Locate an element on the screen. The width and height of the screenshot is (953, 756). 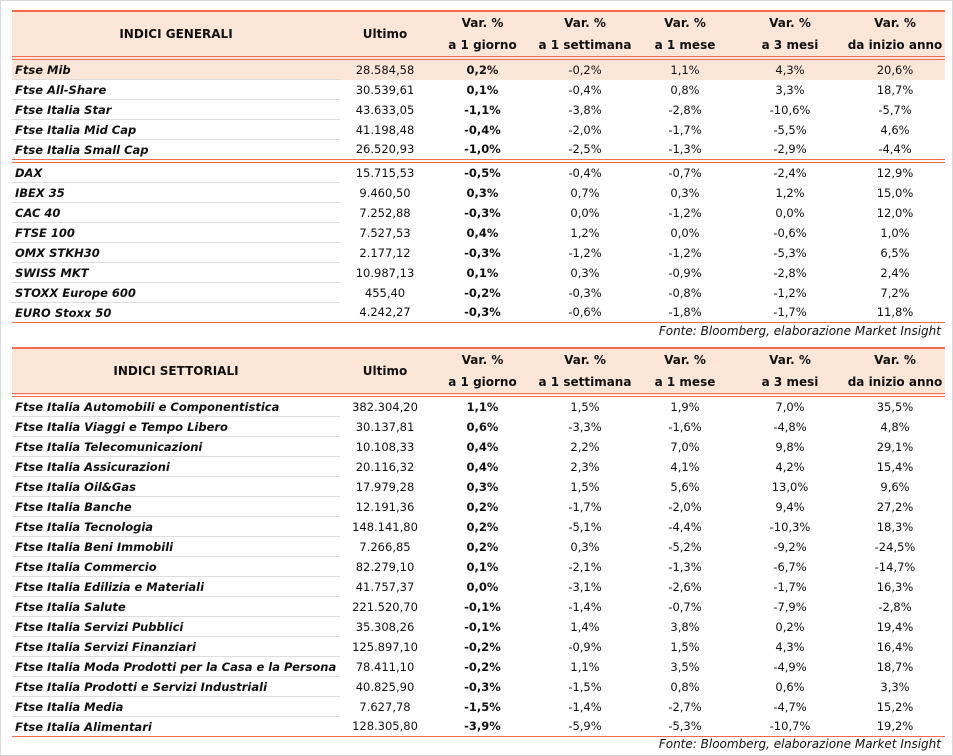
var-3m: 9,8% is located at coordinates (790, 446).